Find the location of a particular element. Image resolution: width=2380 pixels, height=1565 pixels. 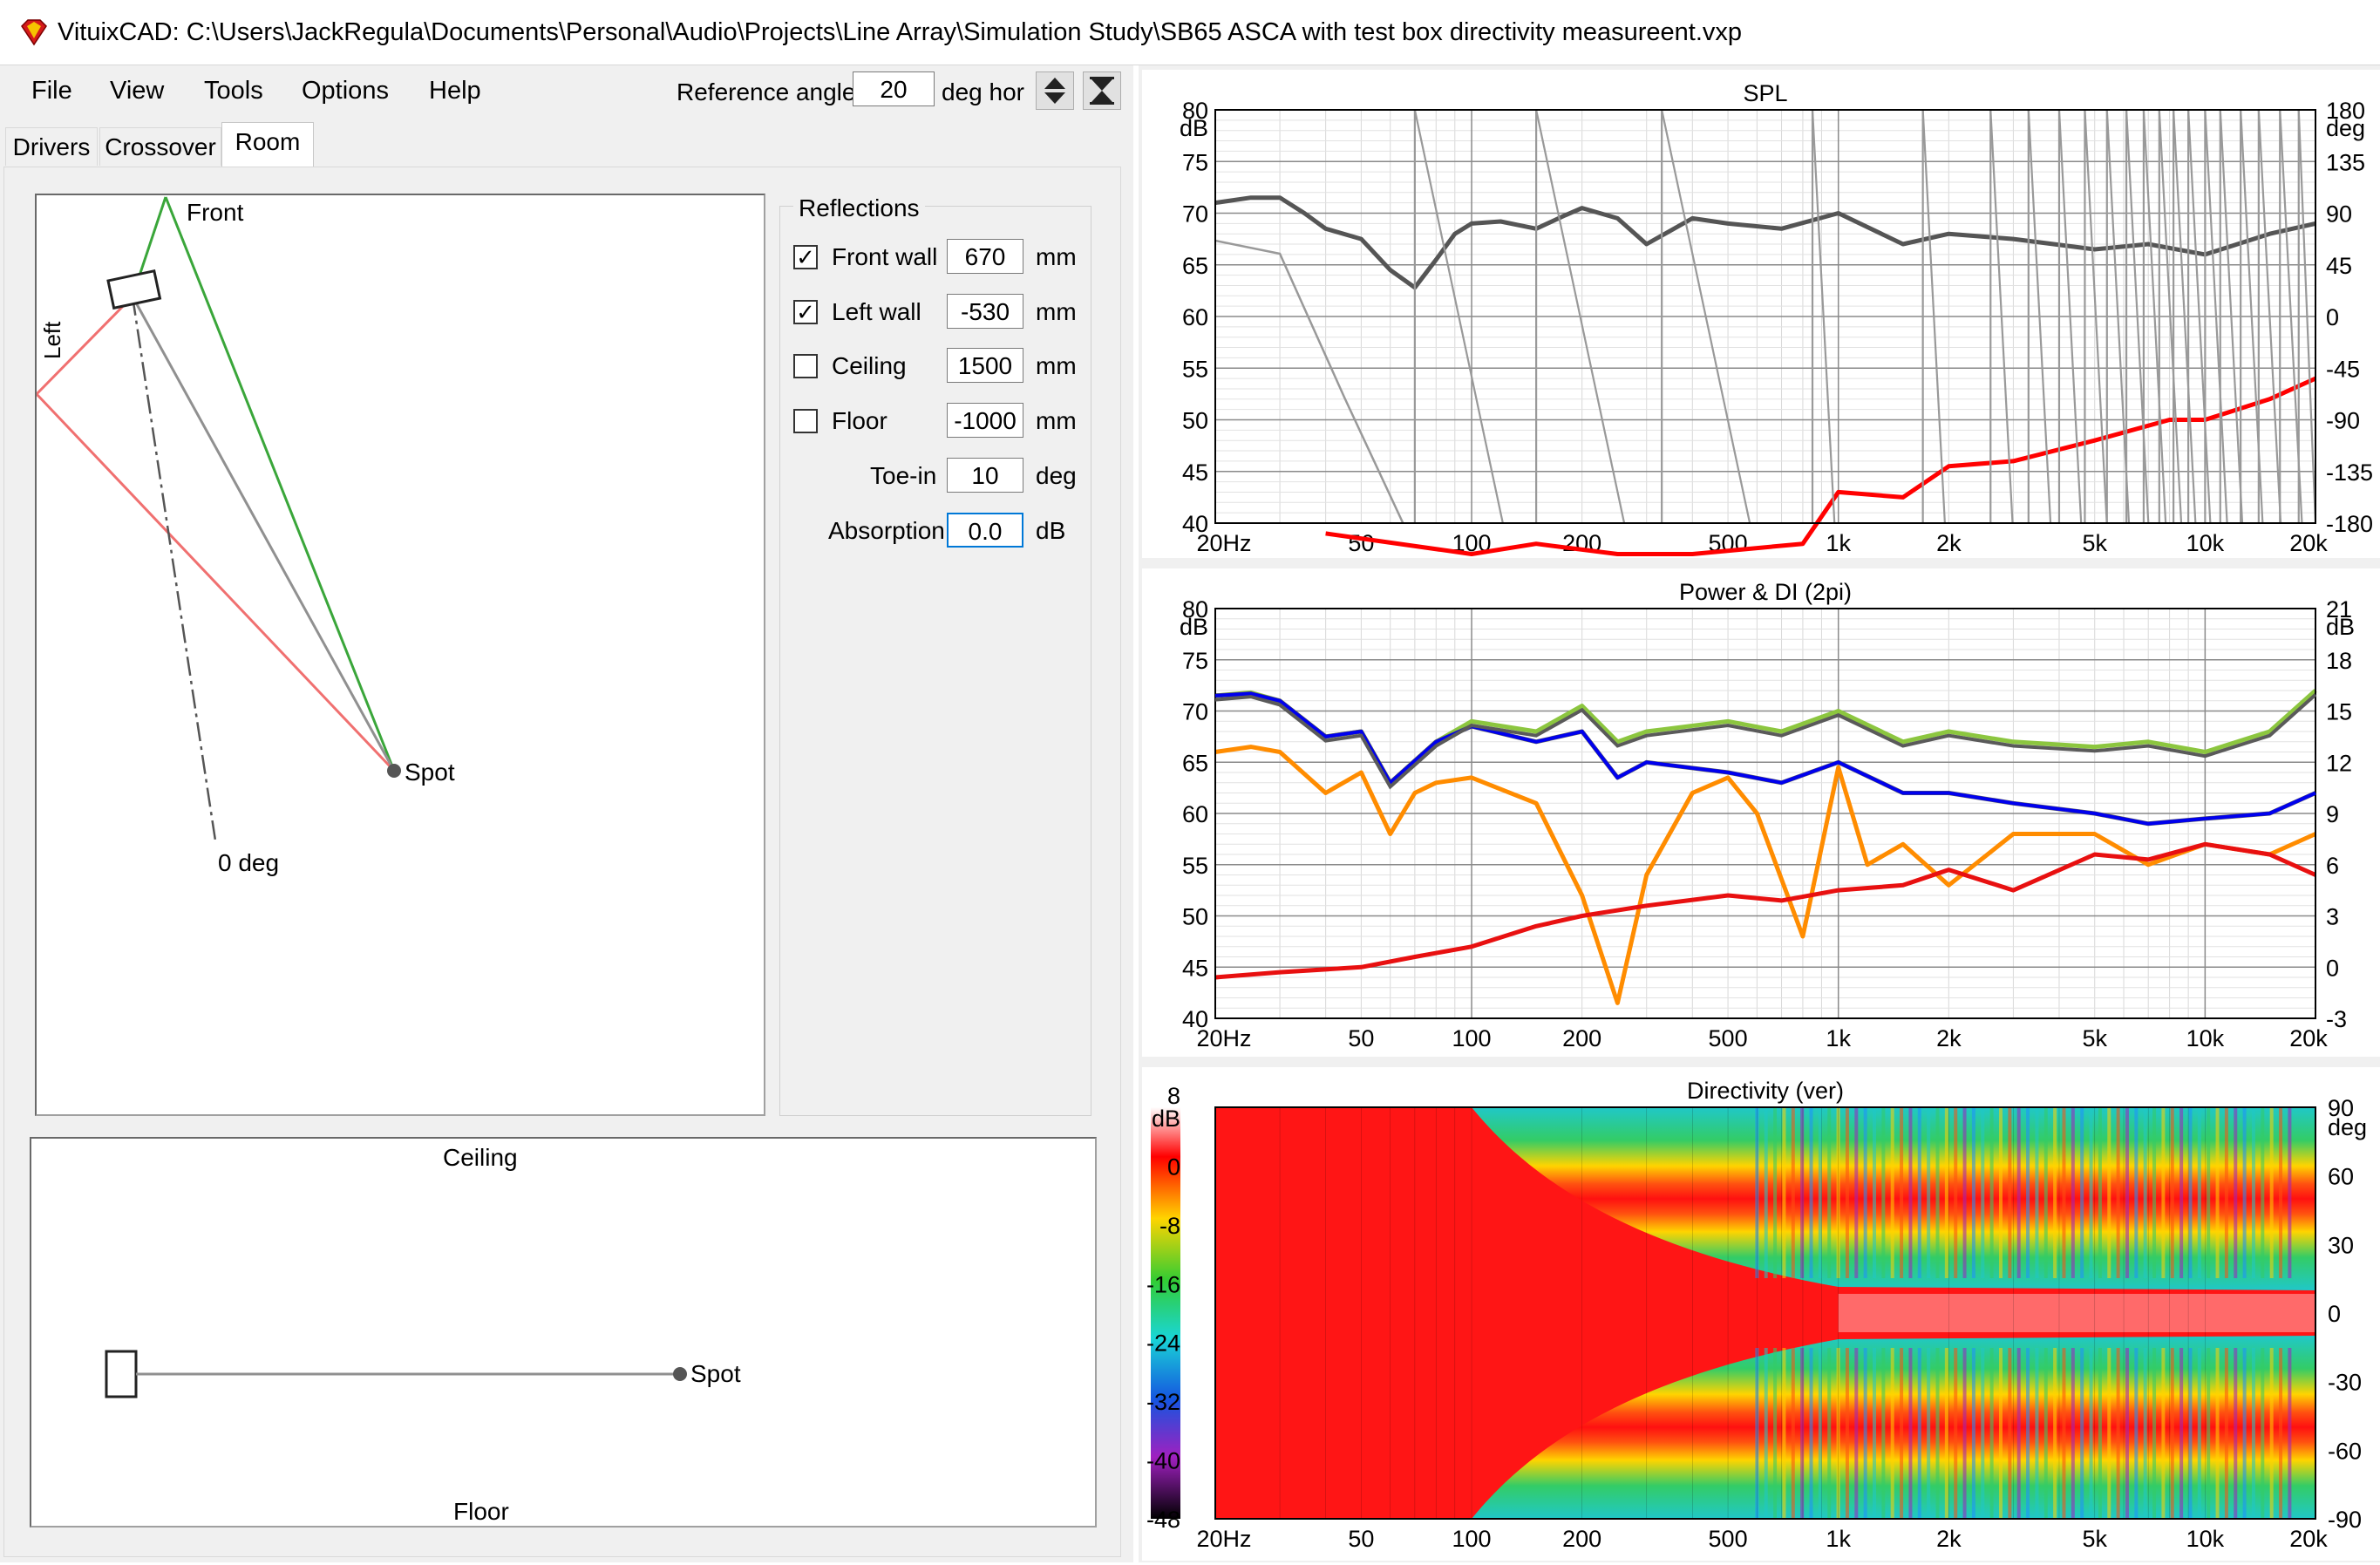

ceiling-label-side: Ceiling is located at coordinates (480, 1157).